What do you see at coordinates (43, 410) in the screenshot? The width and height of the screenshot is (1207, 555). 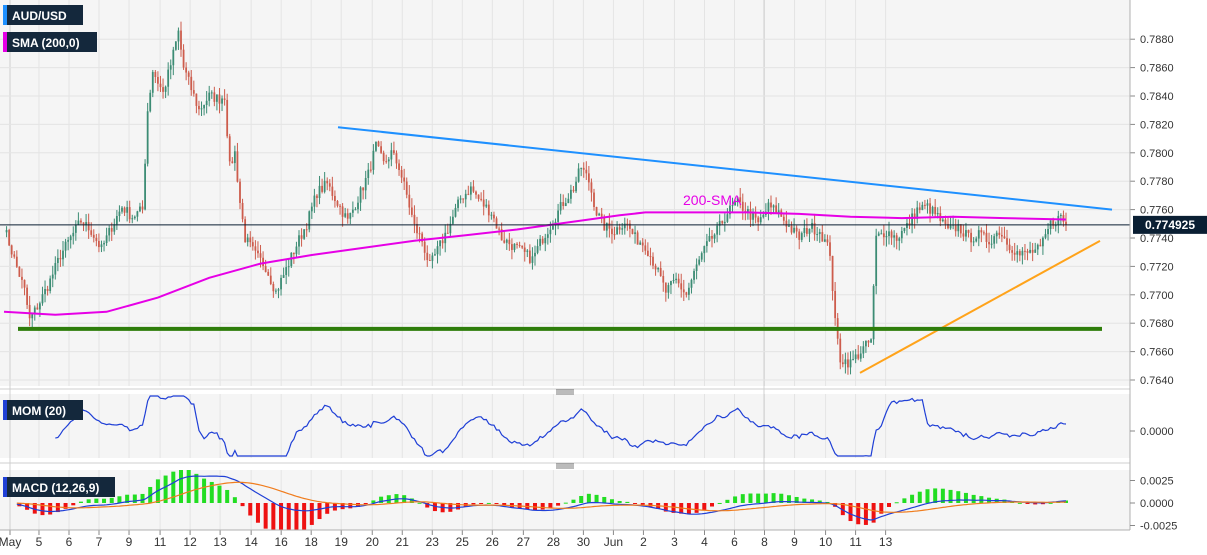 I see `mom-badge: MOM (20)` at bounding box center [43, 410].